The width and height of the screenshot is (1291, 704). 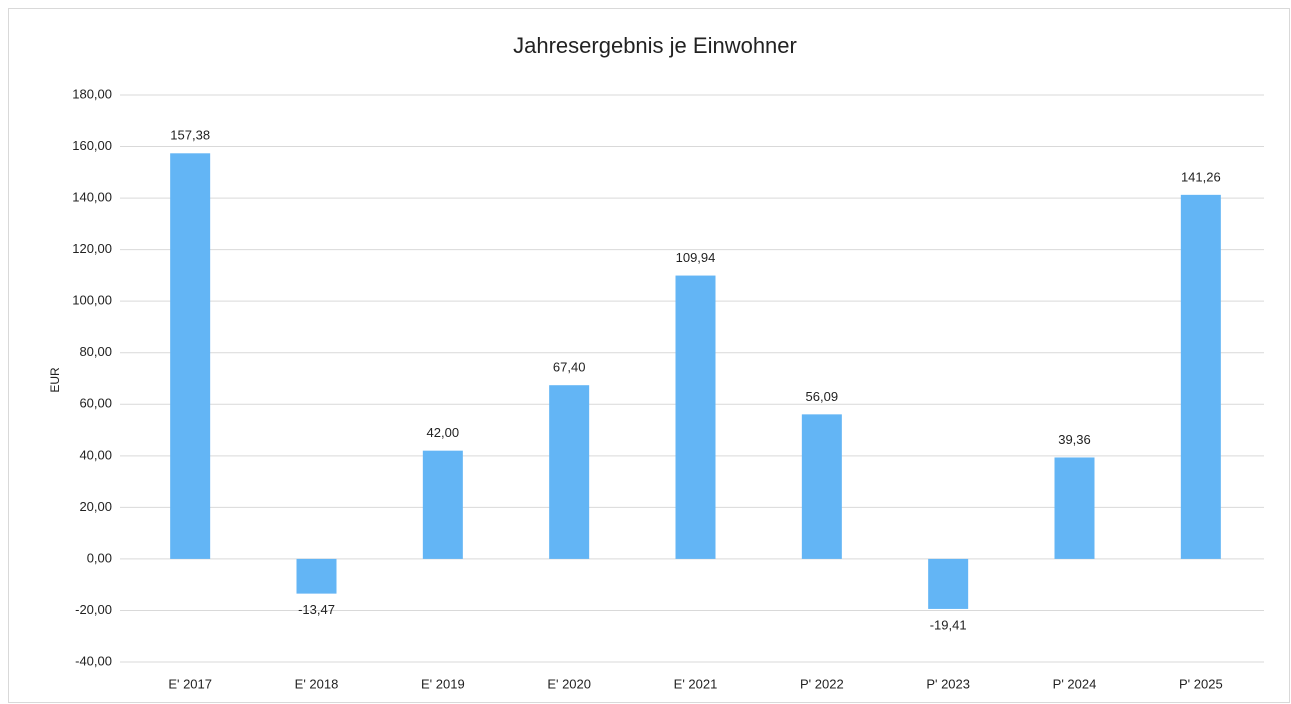 I want to click on chart-title: Jahresergebnis je Einwohner, so click(x=655, y=45).